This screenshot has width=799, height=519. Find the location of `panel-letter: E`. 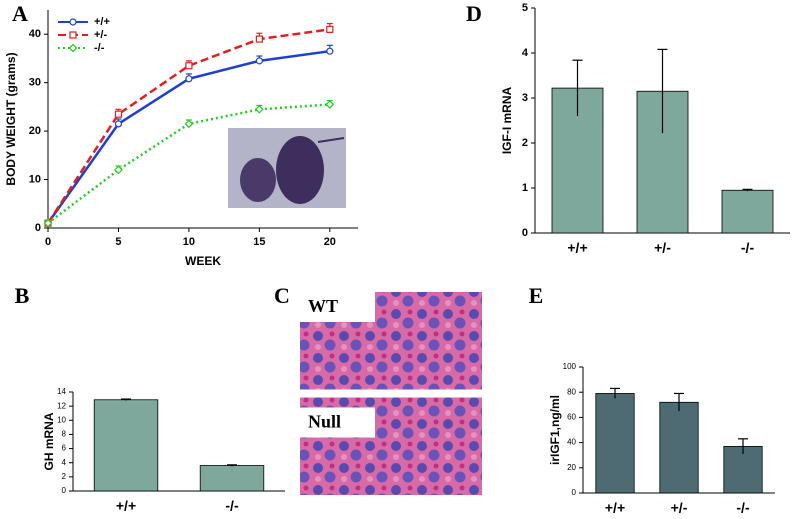

panel-letter: E is located at coordinates (536, 295).